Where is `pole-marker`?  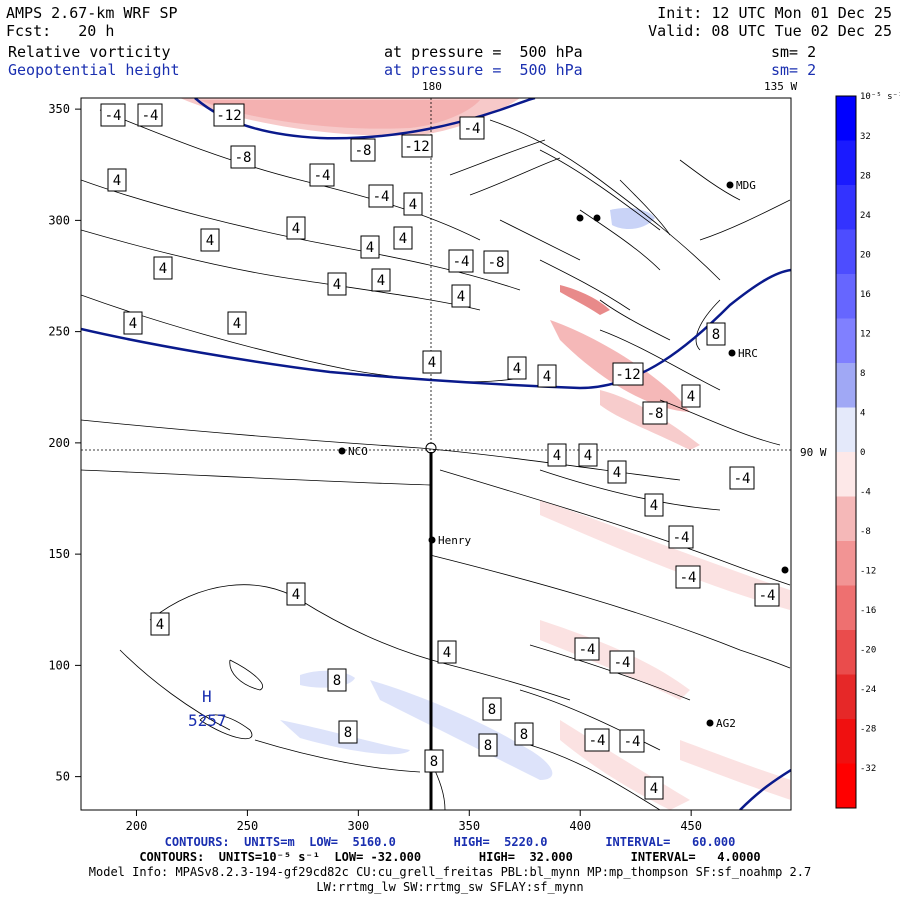 pole-marker is located at coordinates (431, 448).